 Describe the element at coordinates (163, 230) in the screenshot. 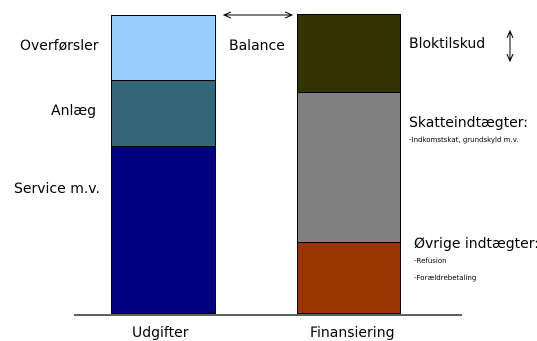

I see `expenses-segment-service` at that location.